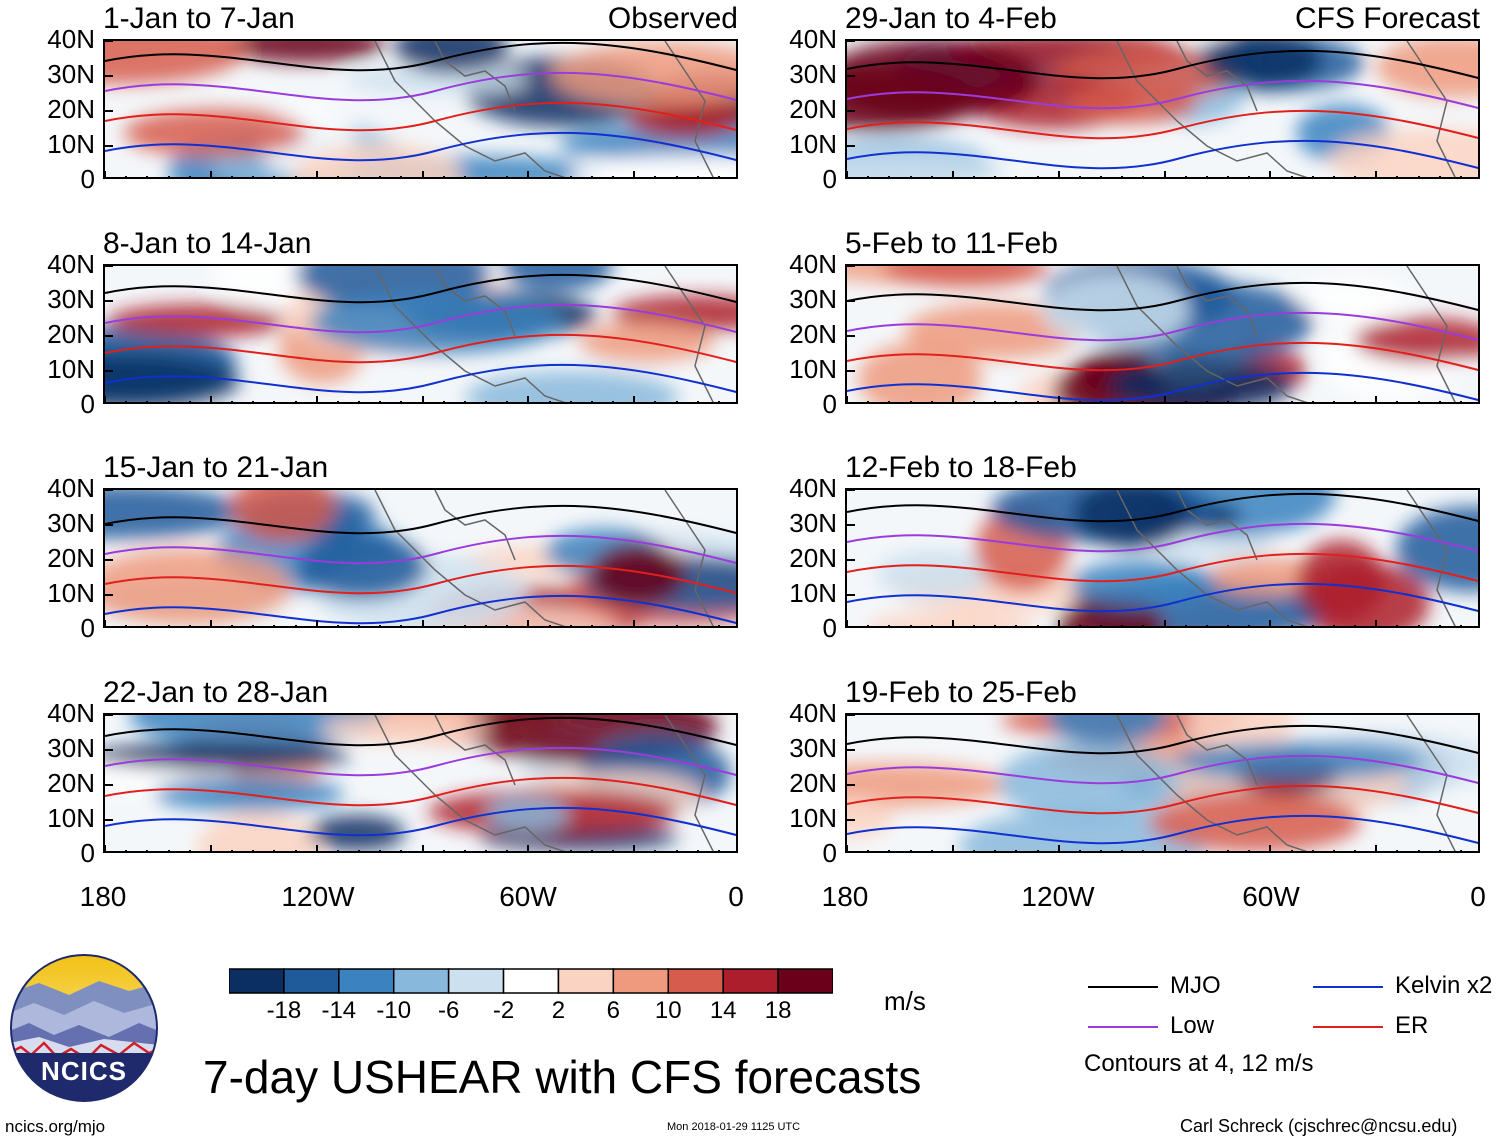  What do you see at coordinates (216, 467) in the screenshot?
I see `panel-title: 15-Jan to 21-Jan` at bounding box center [216, 467].